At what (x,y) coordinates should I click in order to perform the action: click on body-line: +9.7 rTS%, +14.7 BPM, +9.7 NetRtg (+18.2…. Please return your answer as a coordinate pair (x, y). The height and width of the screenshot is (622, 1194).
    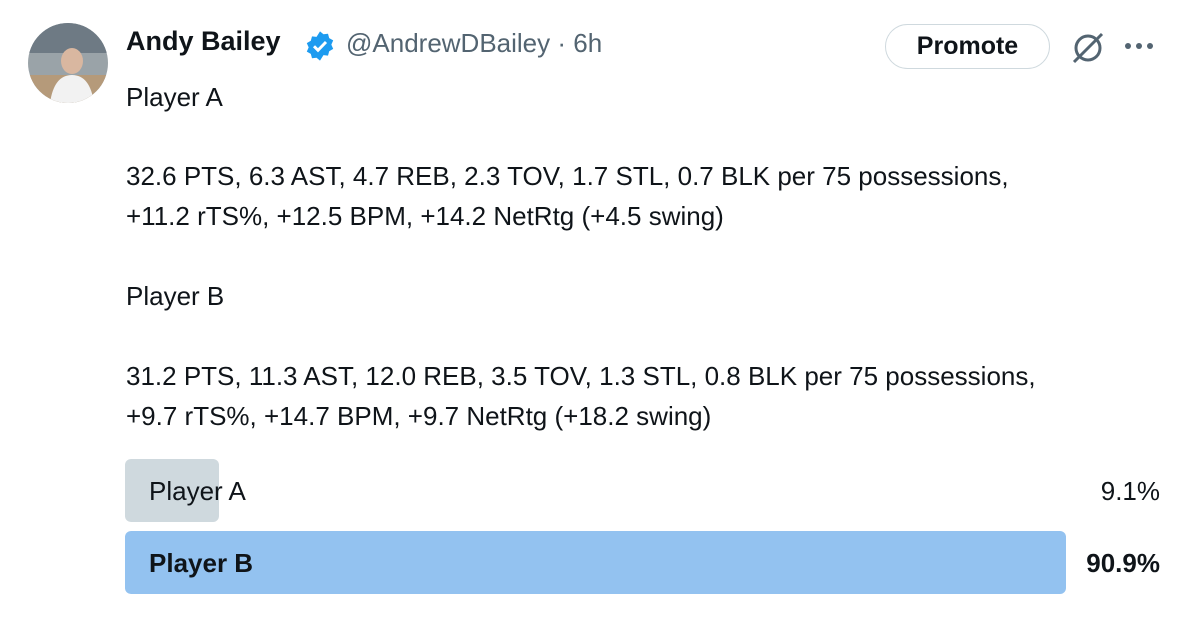
    Looking at the image, I should click on (419, 416).